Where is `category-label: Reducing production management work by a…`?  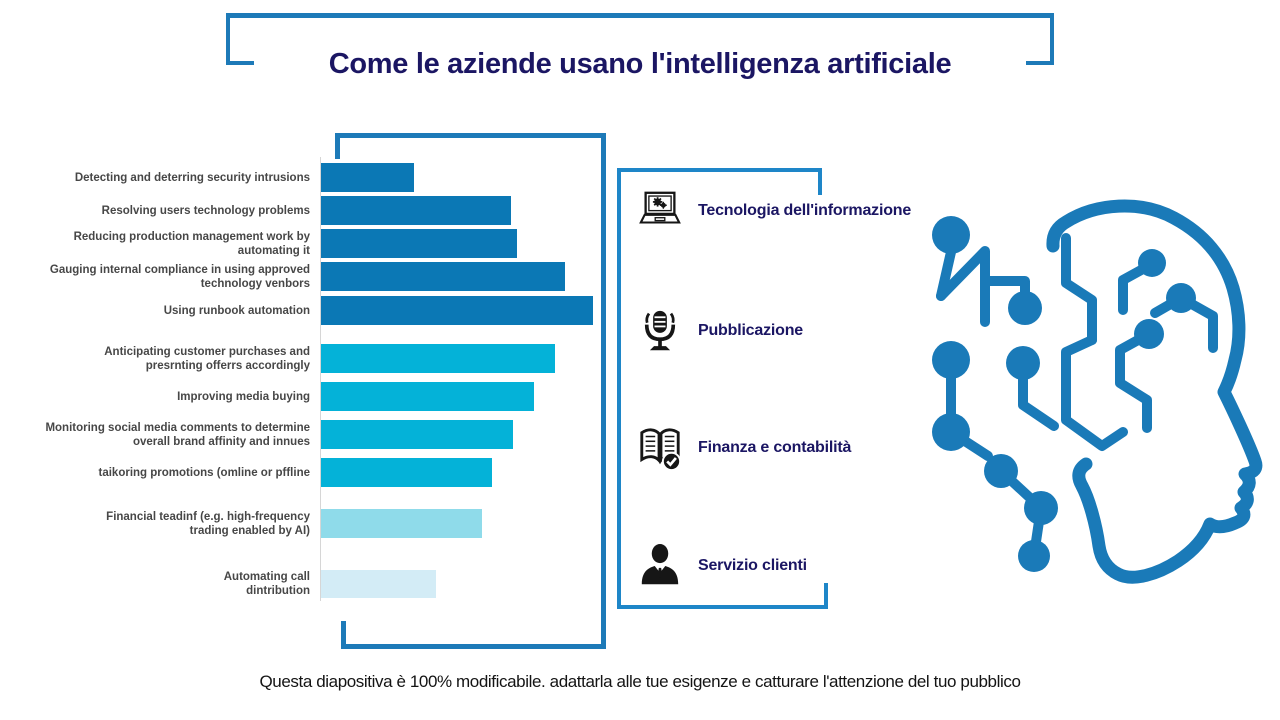
category-label: Reducing production management work by a… is located at coordinates (191, 243).